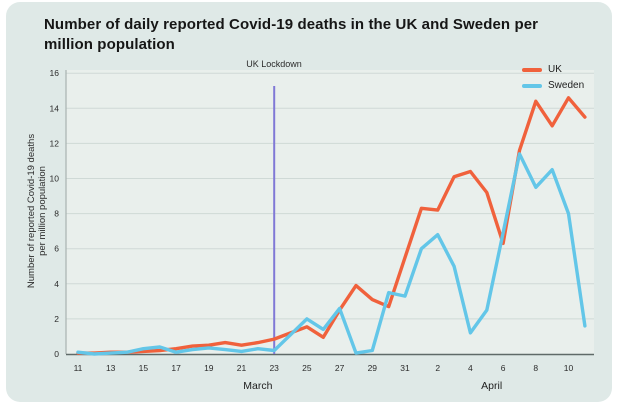 The image size is (618, 407). What do you see at coordinates (405, 368) in the screenshot?
I see `x-tick-label: 31` at bounding box center [405, 368].